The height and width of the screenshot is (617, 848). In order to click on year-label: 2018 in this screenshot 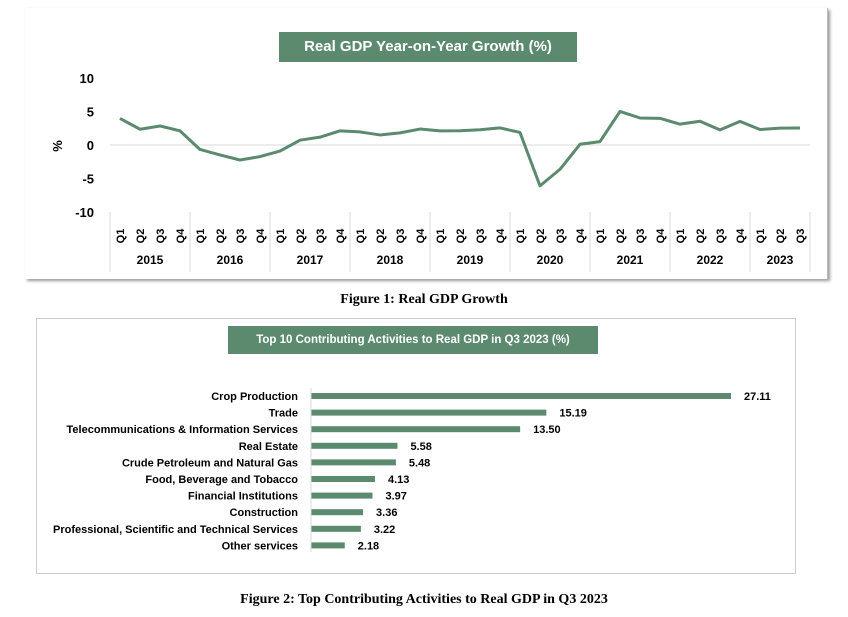, I will do `click(390, 260)`.